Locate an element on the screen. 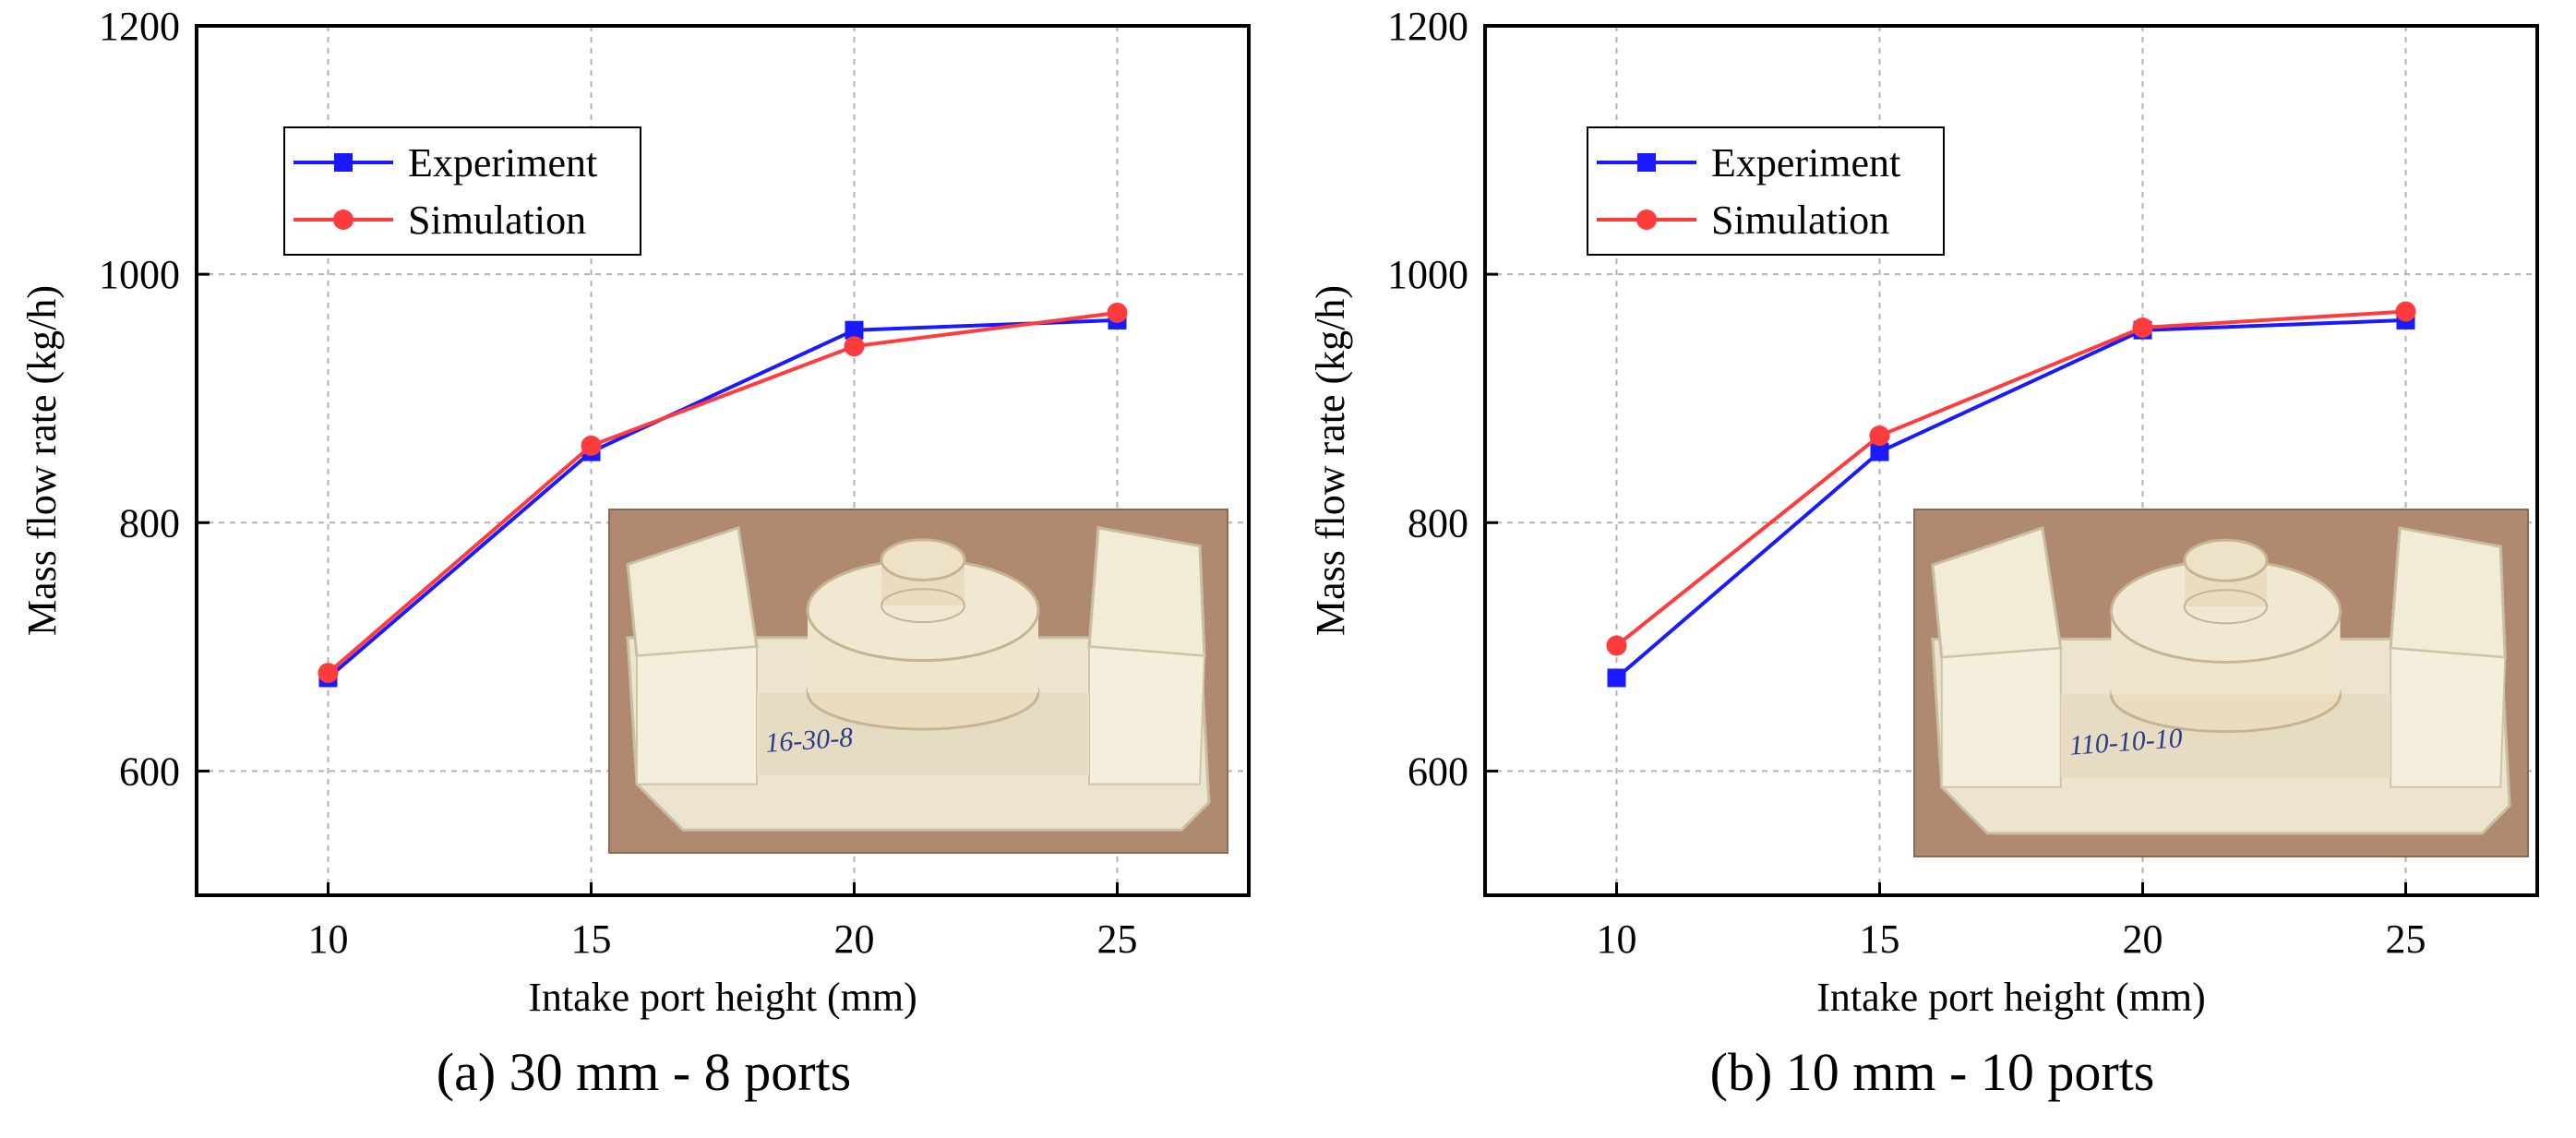 This screenshot has width=2576, height=1138. inset-photo: 16-30-8 is located at coordinates (918, 682).